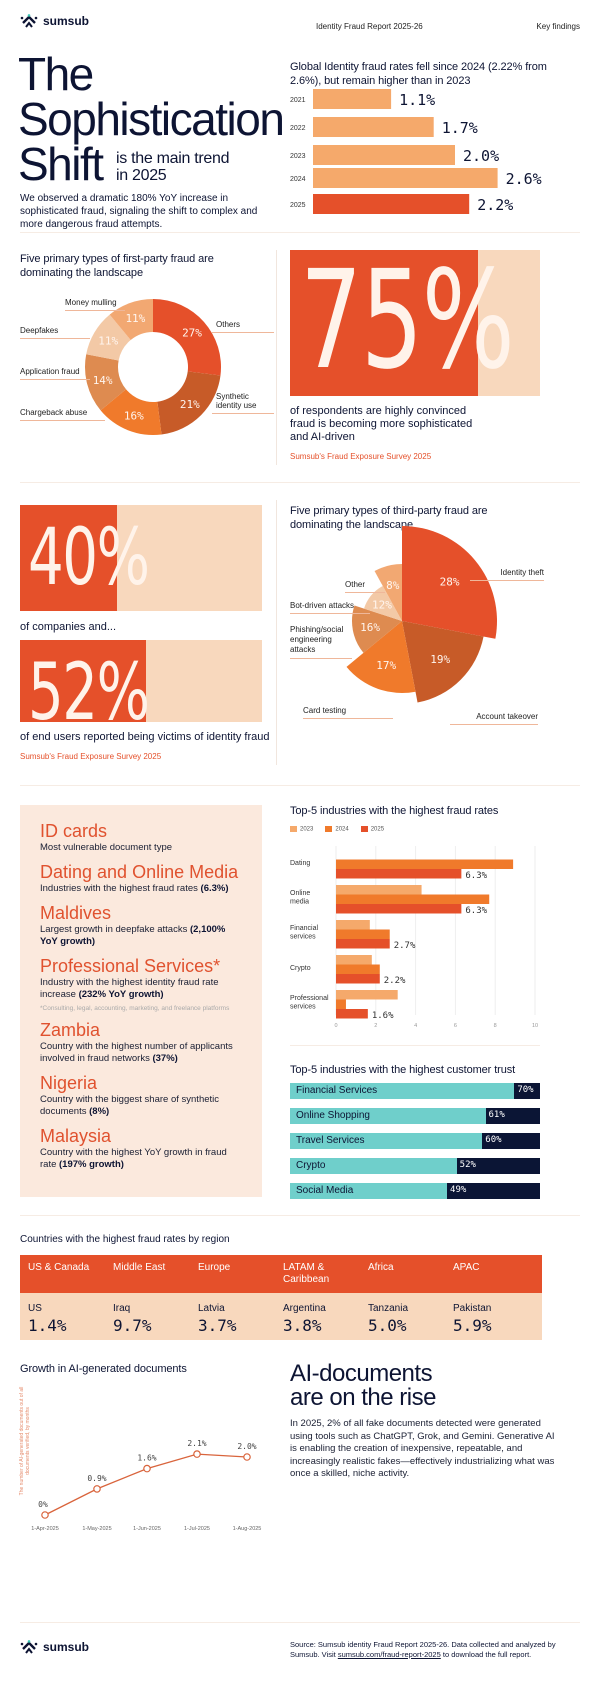 The image size is (600, 1694). I want to click on donut-slice-label: 16%, so click(134, 415).